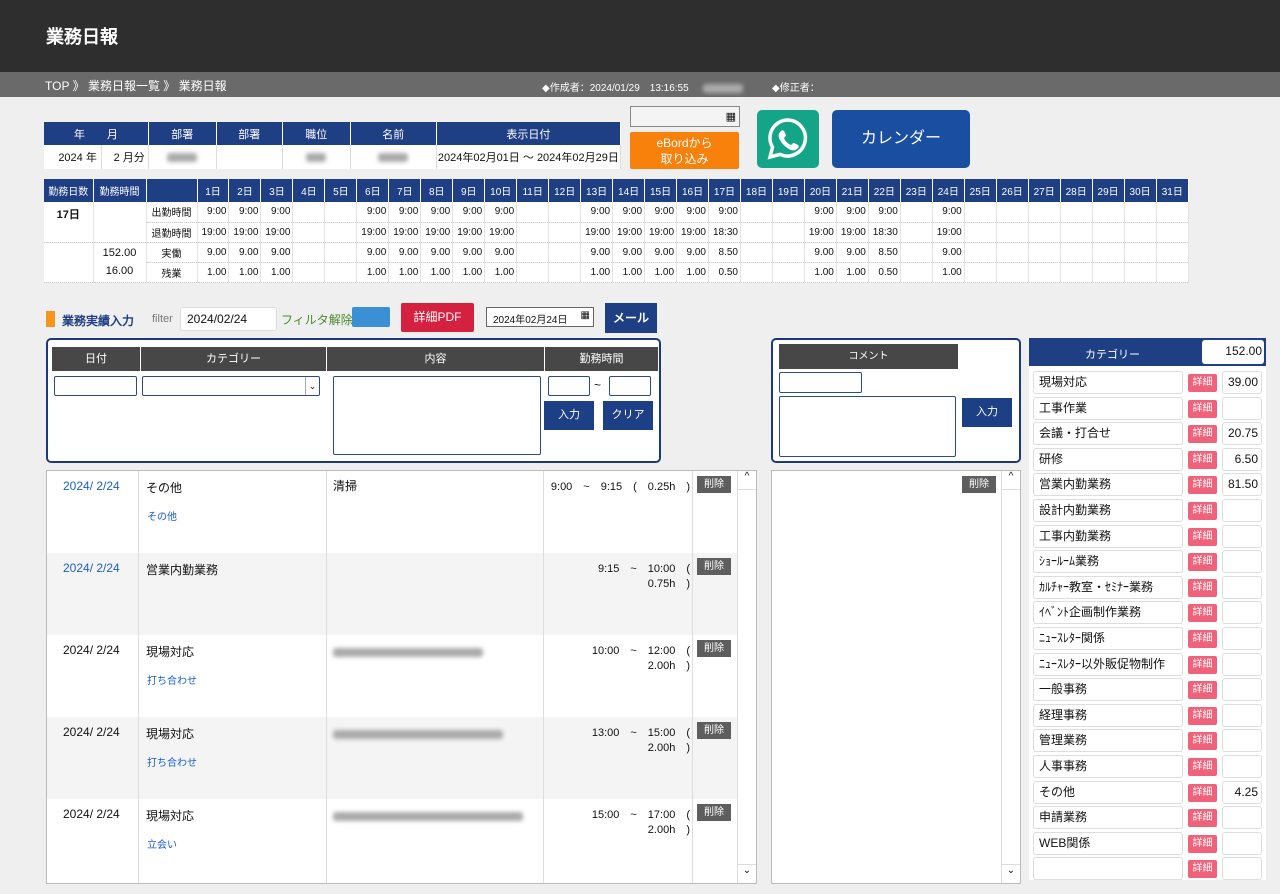  Describe the element at coordinates (646, 740) in the screenshot. I see `entry-time: 13:00 ~ 15:00 ( 2.00h )` at that location.